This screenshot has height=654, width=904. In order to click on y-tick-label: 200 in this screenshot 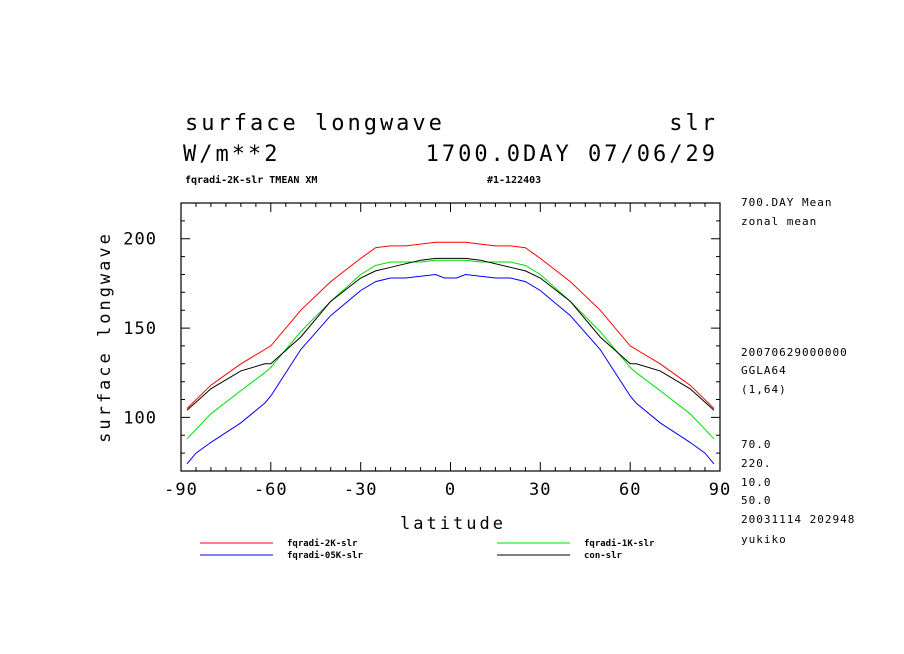, I will do `click(140, 240)`.